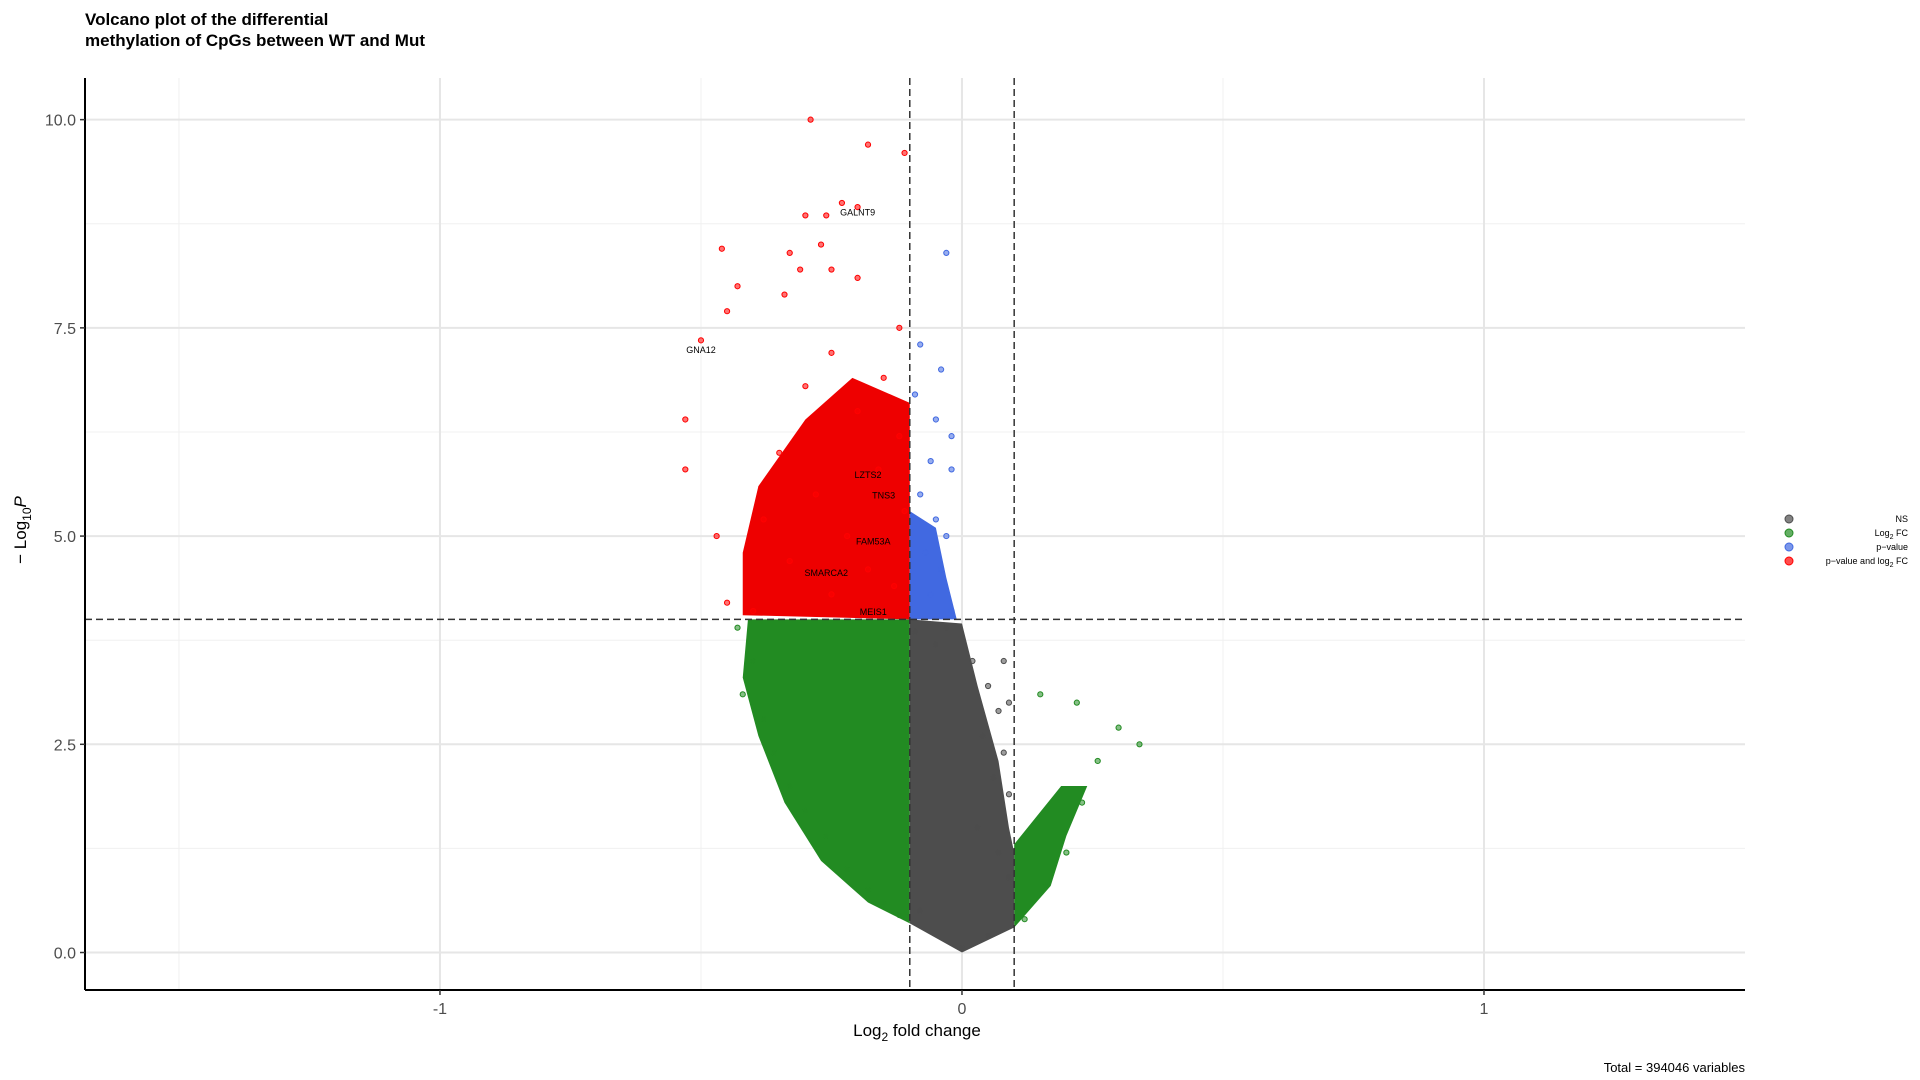 The image size is (1920, 1080). What do you see at coordinates (701, 350) in the screenshot?
I see `gene-label: GNA12` at bounding box center [701, 350].